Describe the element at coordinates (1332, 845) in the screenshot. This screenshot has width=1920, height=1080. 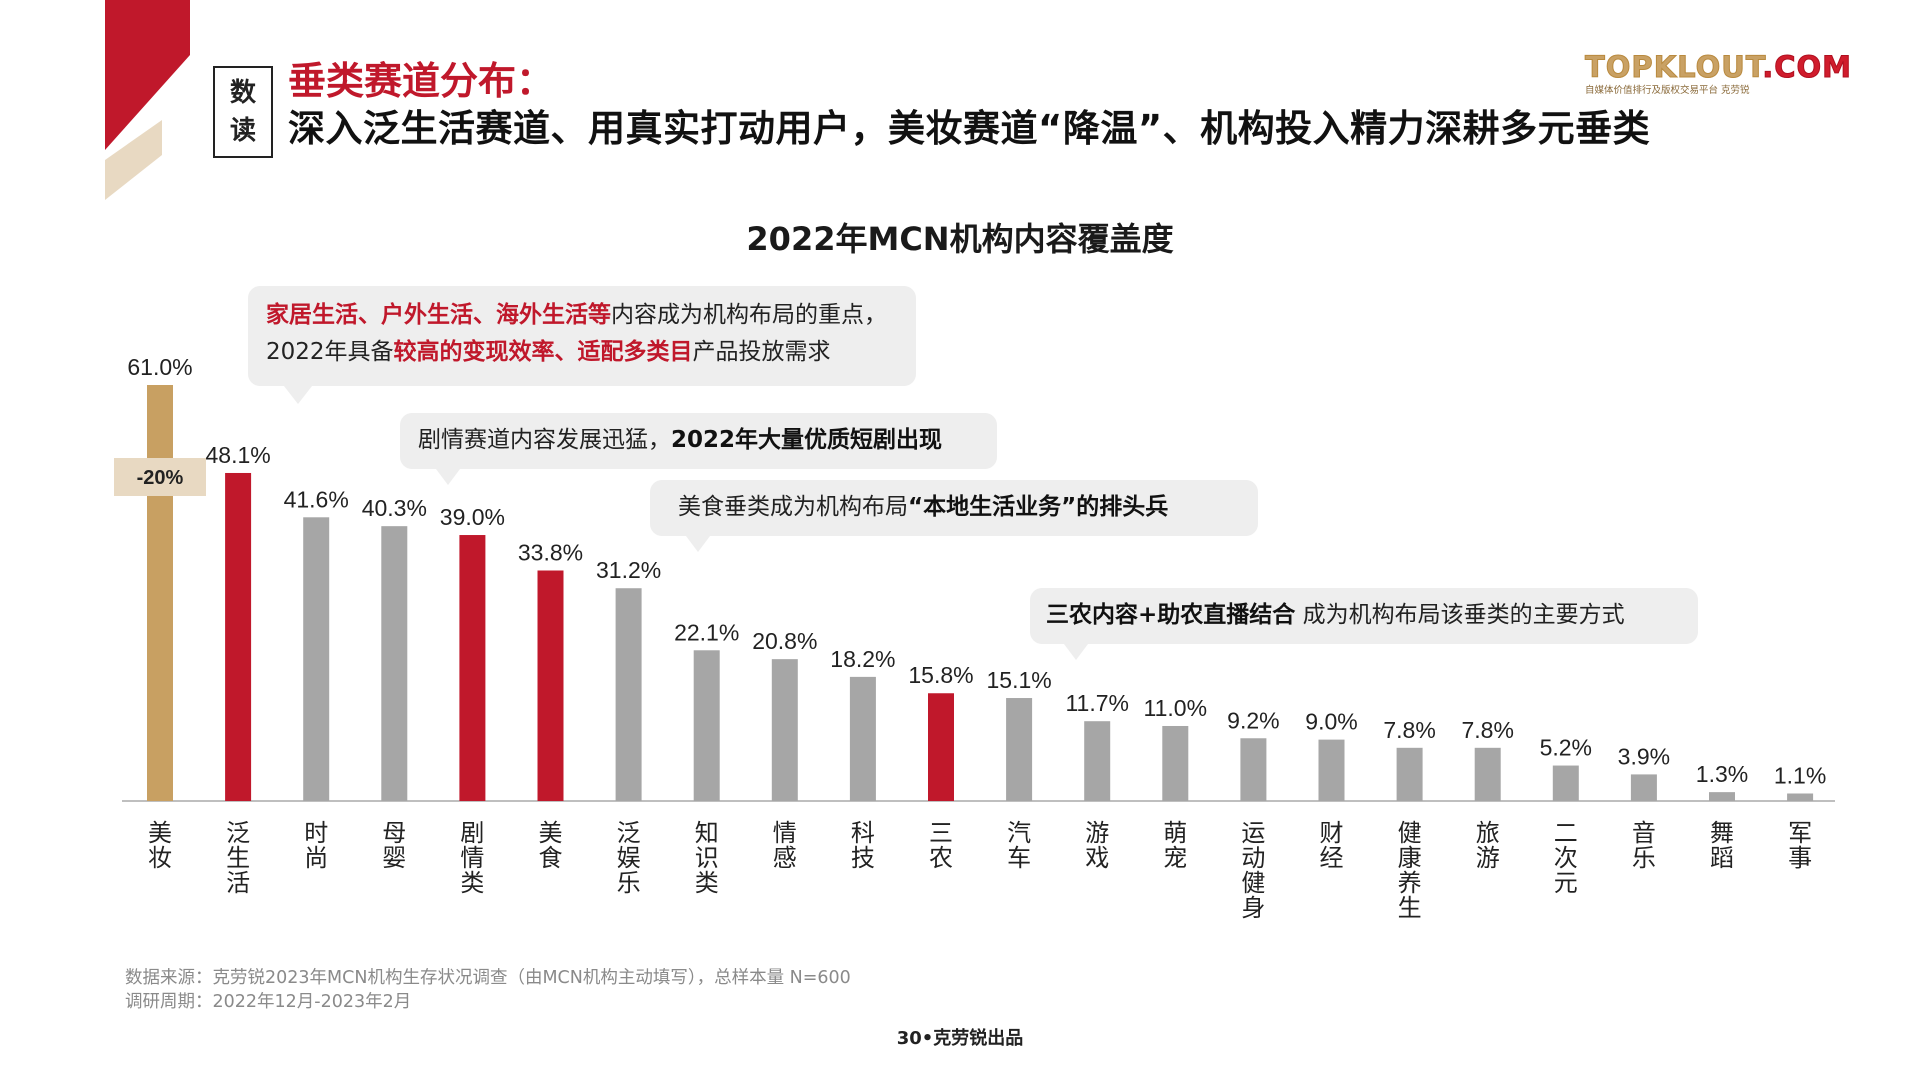
I see `category-label: 财经` at that location.